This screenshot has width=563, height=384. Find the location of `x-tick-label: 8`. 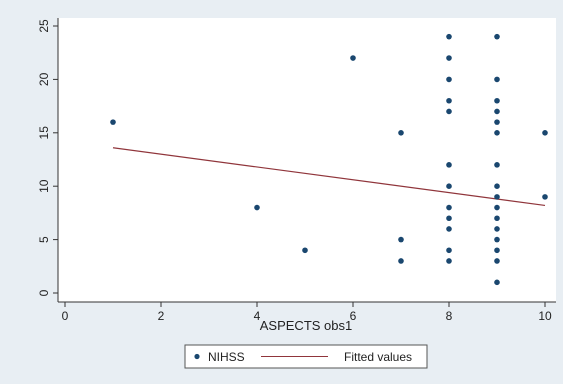

x-tick-label: 8 is located at coordinates (449, 316).